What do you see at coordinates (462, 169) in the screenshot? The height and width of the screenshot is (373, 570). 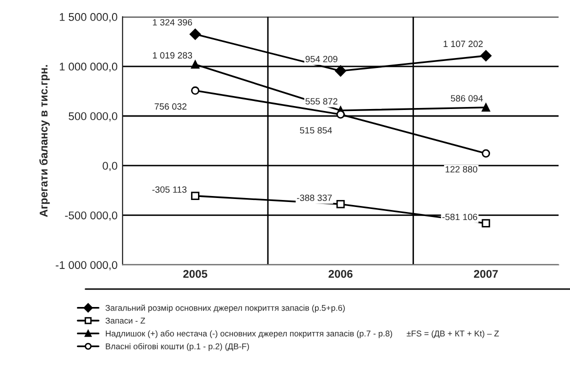 I see `data-label: 122 880` at bounding box center [462, 169].